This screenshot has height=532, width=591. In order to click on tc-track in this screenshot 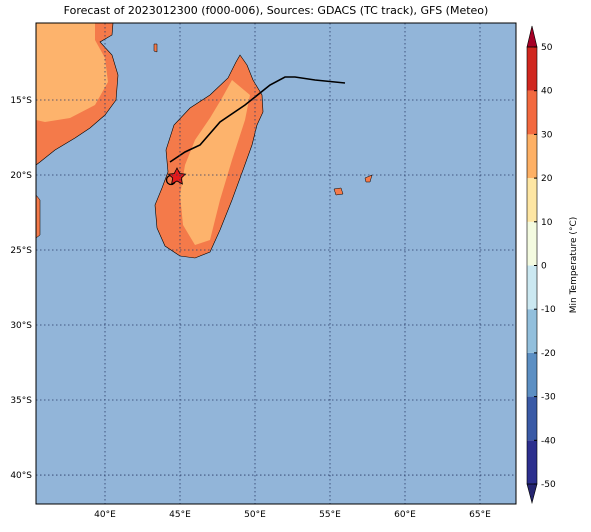, I will do `click(257, 119)`.